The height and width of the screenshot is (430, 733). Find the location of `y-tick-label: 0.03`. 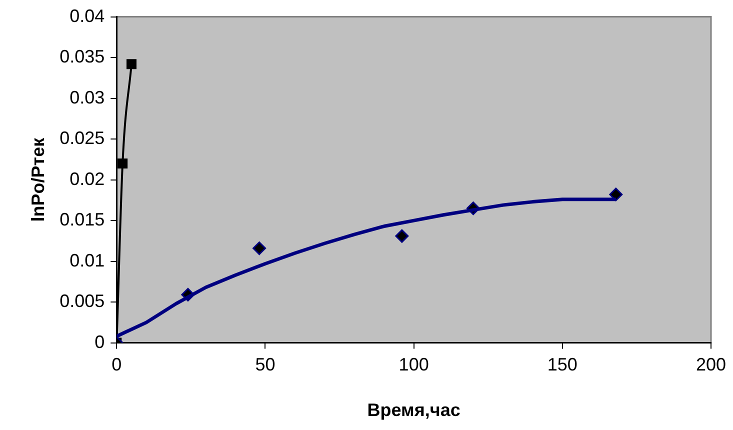

y-tick-label: 0.03 is located at coordinates (87, 97).